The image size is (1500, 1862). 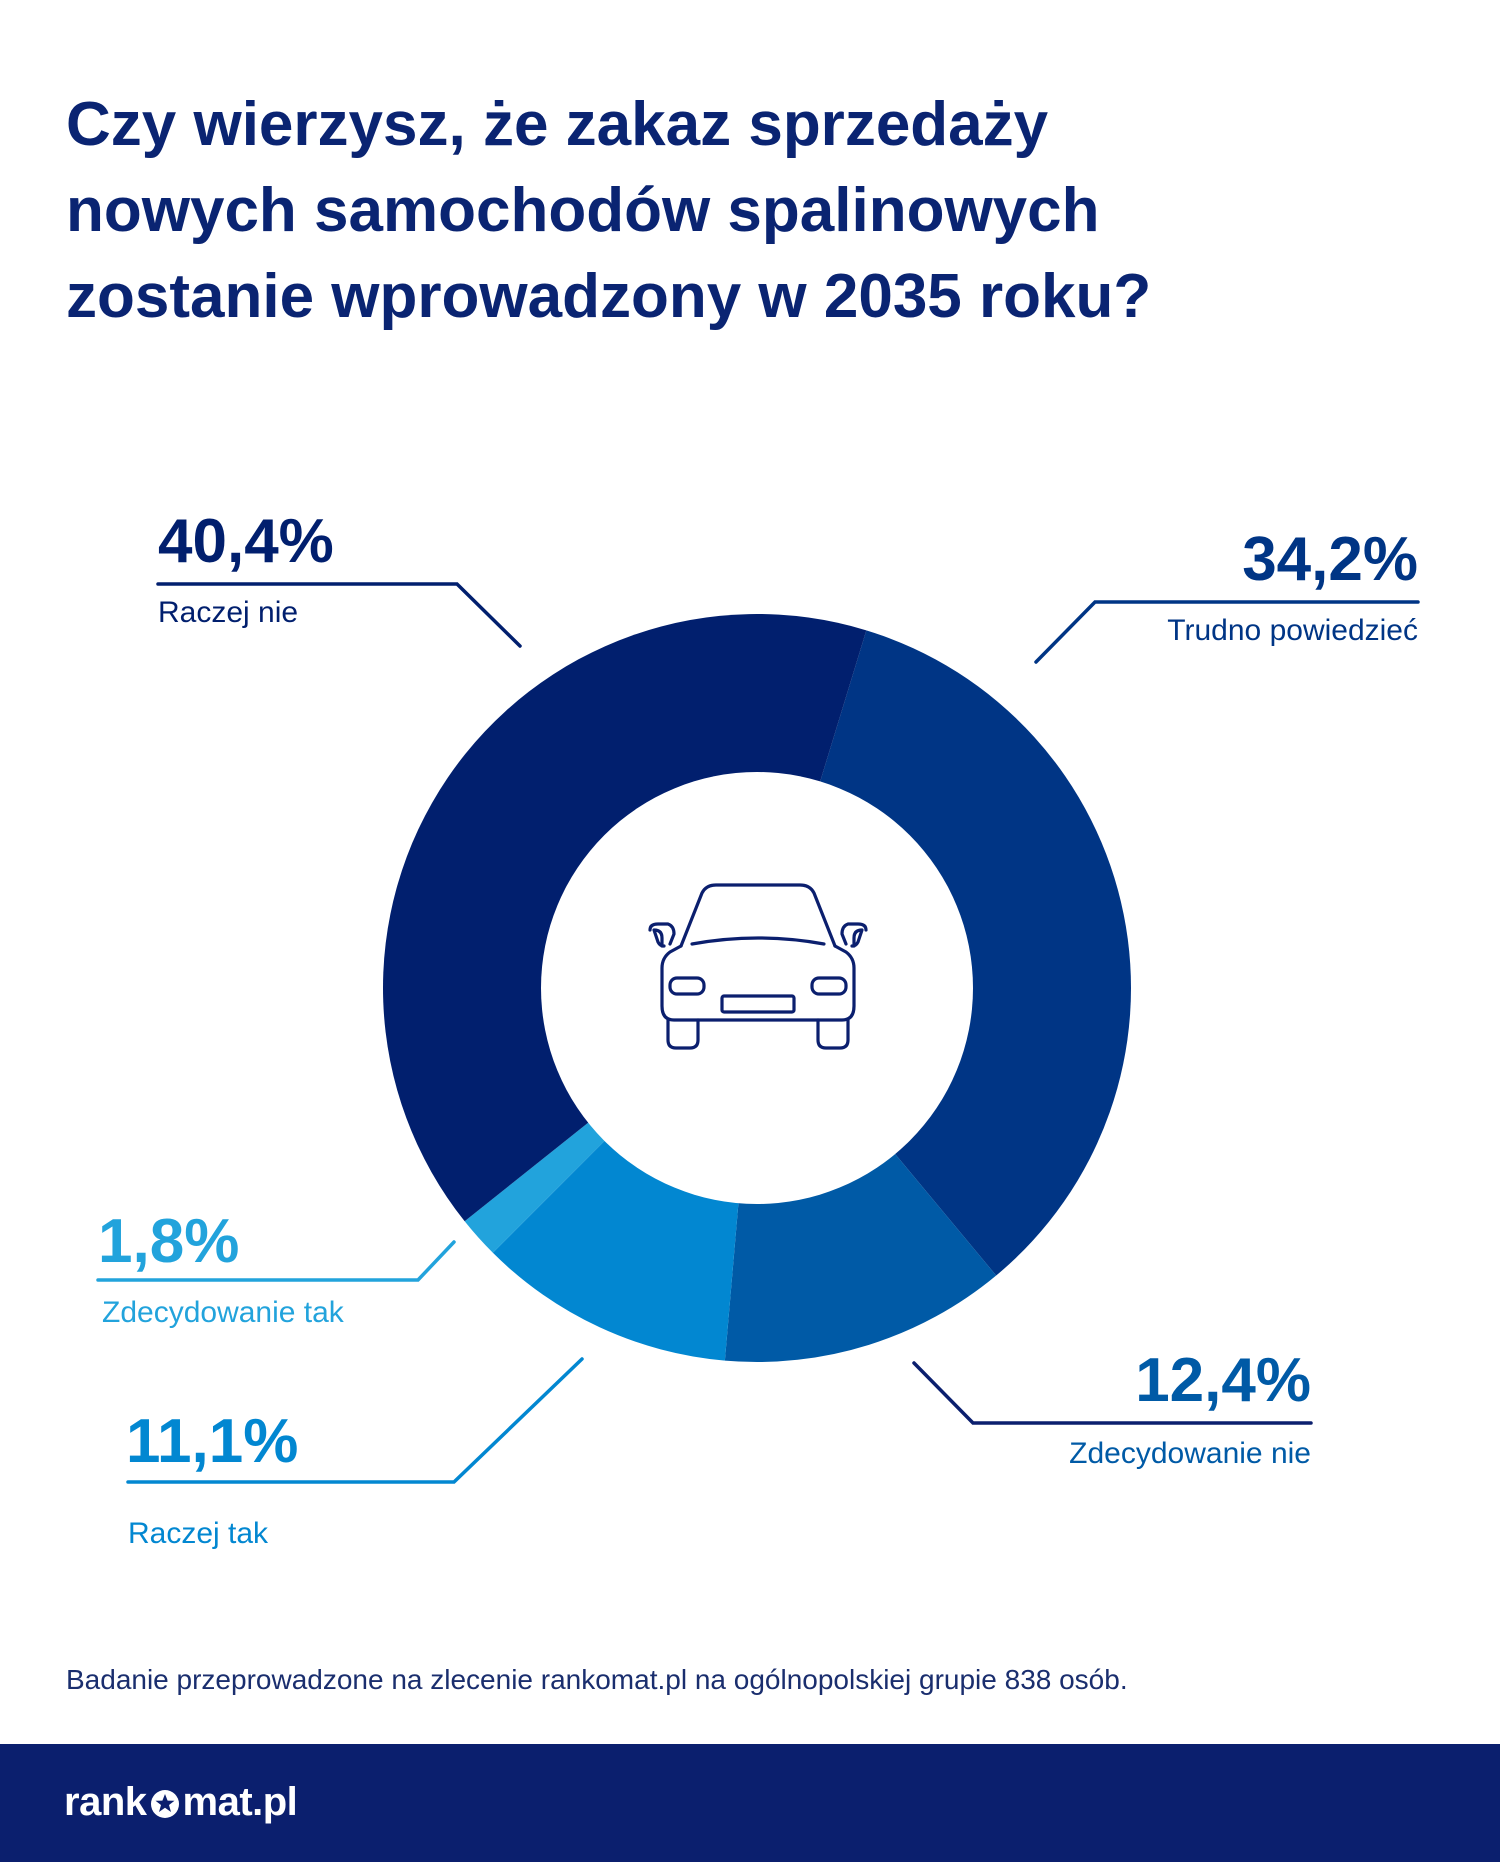 What do you see at coordinates (583, 210) in the screenshot?
I see `title-line-2: nowych samochodów spalinowych` at bounding box center [583, 210].